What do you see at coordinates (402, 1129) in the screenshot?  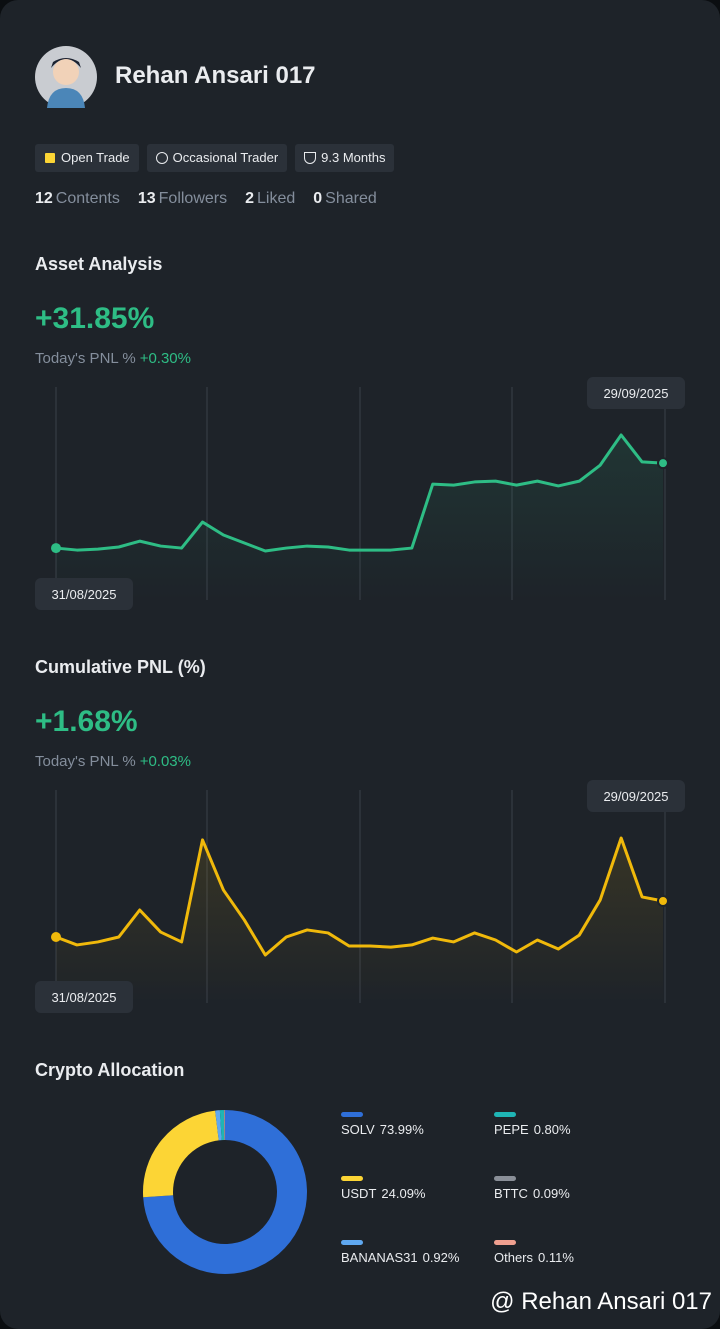 I see `legend-value: 73.99%` at bounding box center [402, 1129].